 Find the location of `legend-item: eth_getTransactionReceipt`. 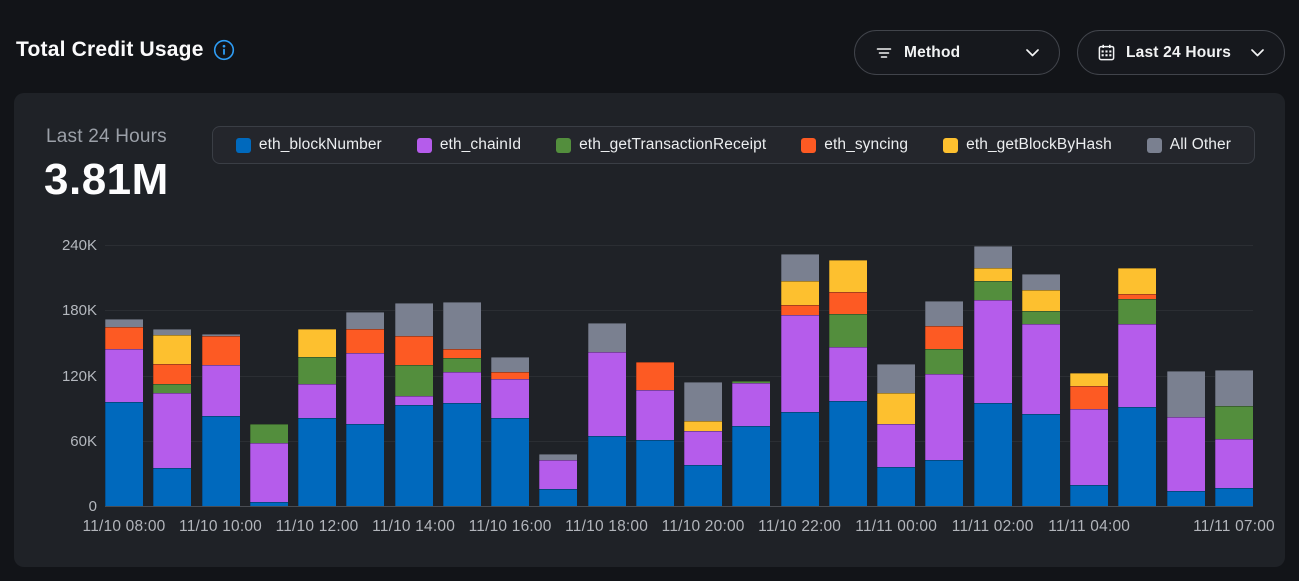

legend-item: eth_getTransactionReceipt is located at coordinates (661, 145).